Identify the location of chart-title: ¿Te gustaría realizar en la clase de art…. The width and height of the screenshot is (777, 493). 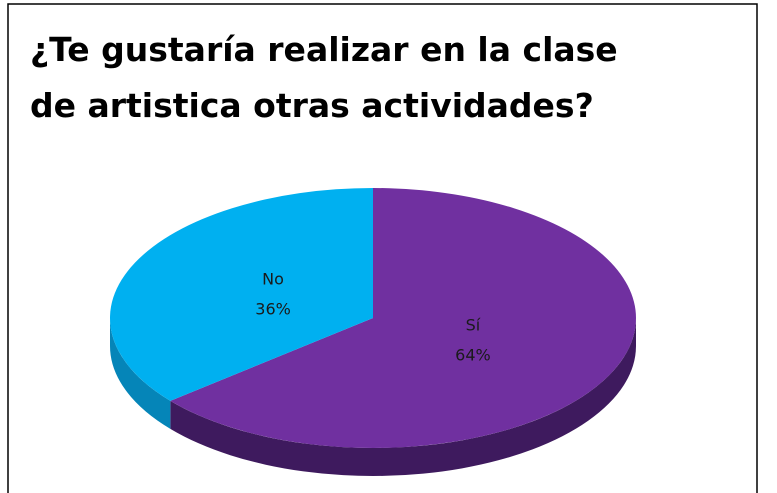
(324, 77).